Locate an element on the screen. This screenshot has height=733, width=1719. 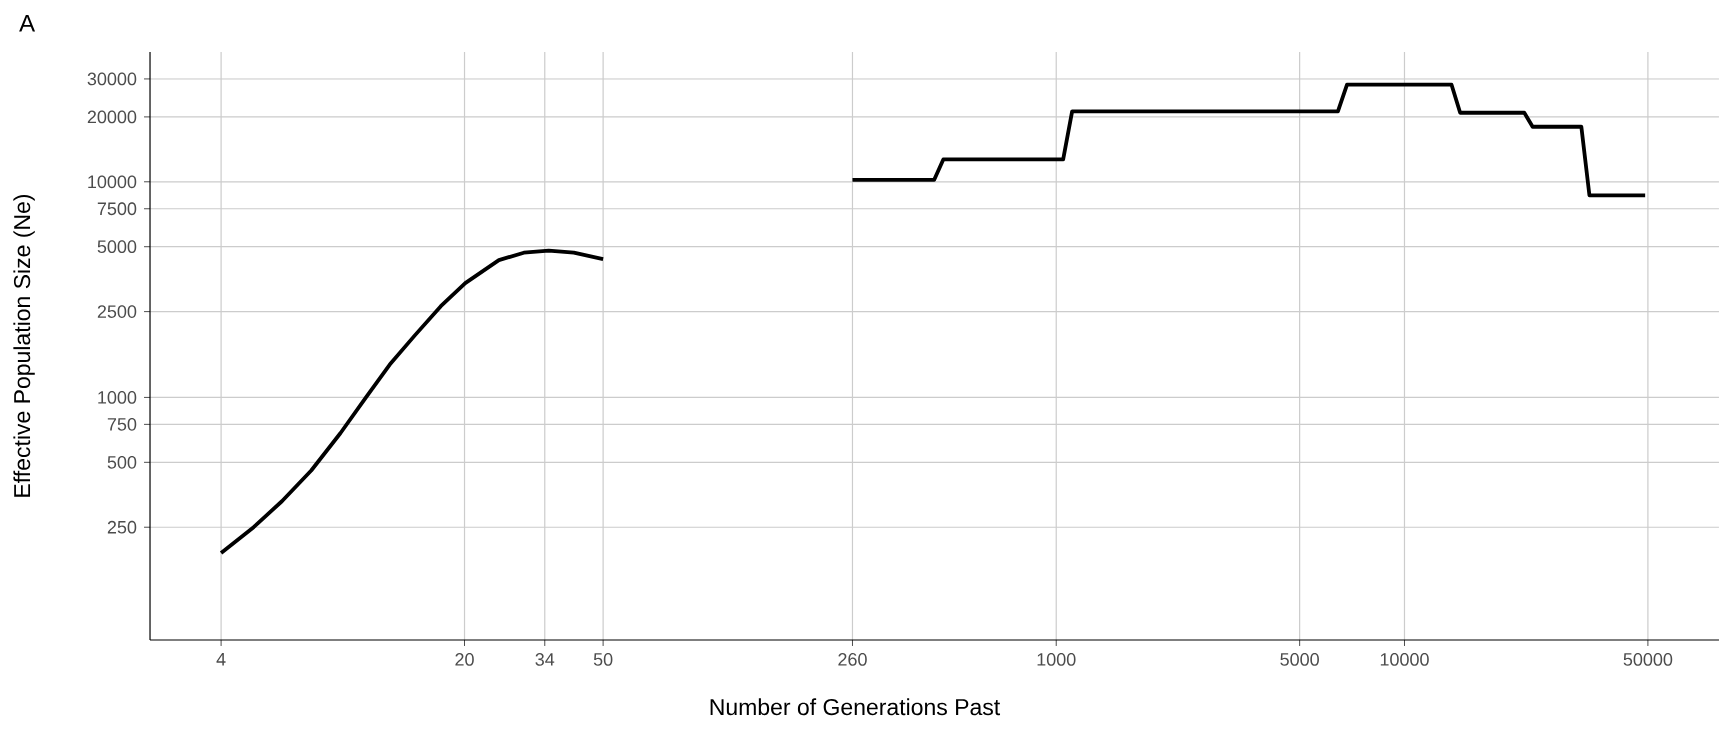
x-tick-label: 4 is located at coordinates (221, 659).